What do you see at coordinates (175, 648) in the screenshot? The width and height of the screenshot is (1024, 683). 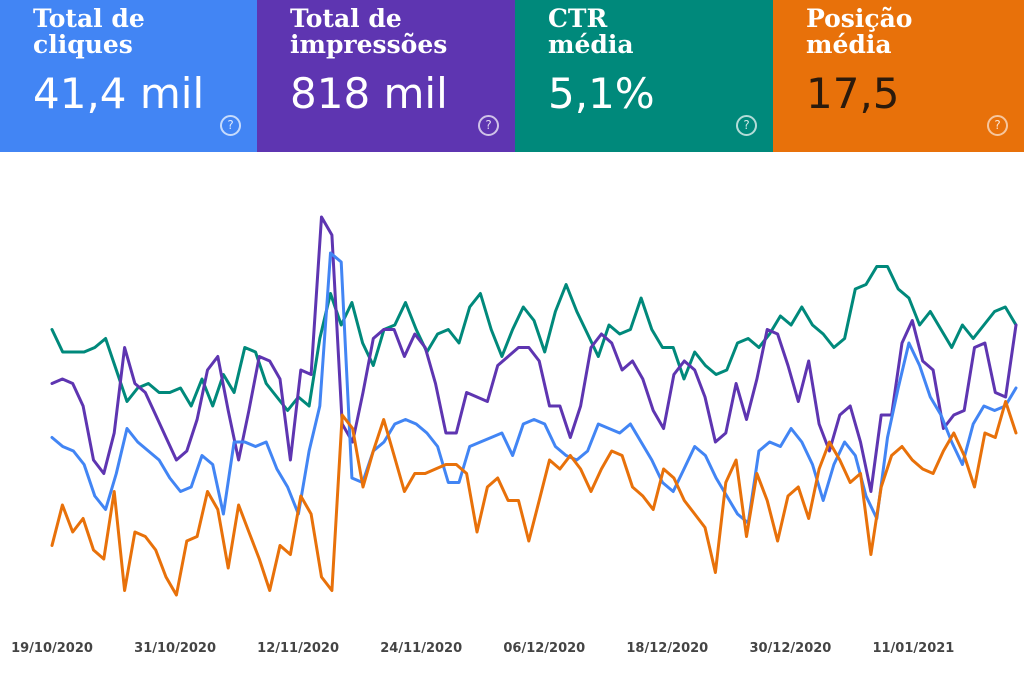 I see `x-tick-label: 31/10/2020` at bounding box center [175, 648].